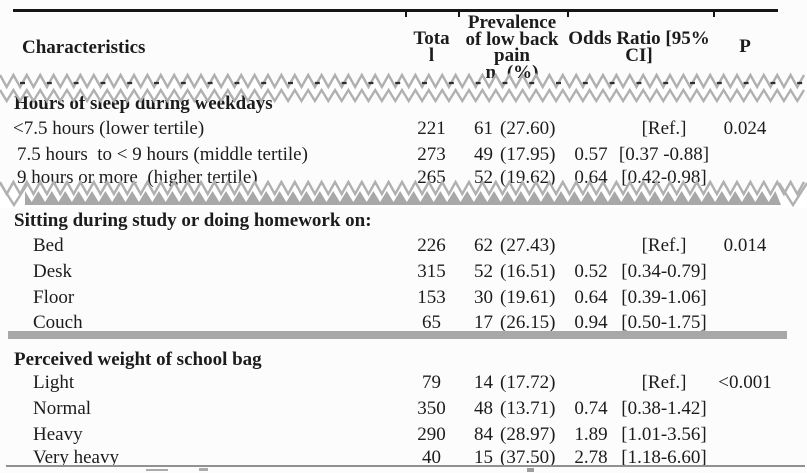 The height and width of the screenshot is (473, 807). I want to click on cell-total: 226, so click(431, 245).